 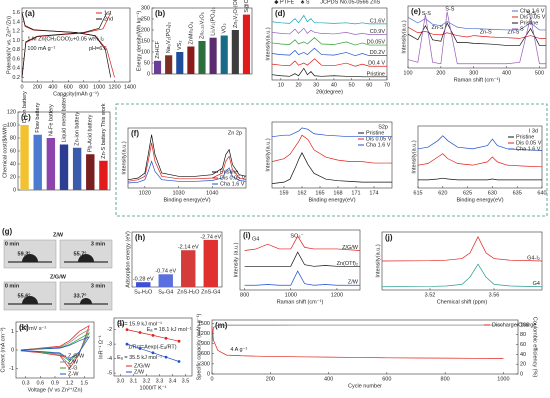 What do you see at coordinates (247, 235) in the screenshot?
I see `panel-label: (i)` at bounding box center [247, 235].